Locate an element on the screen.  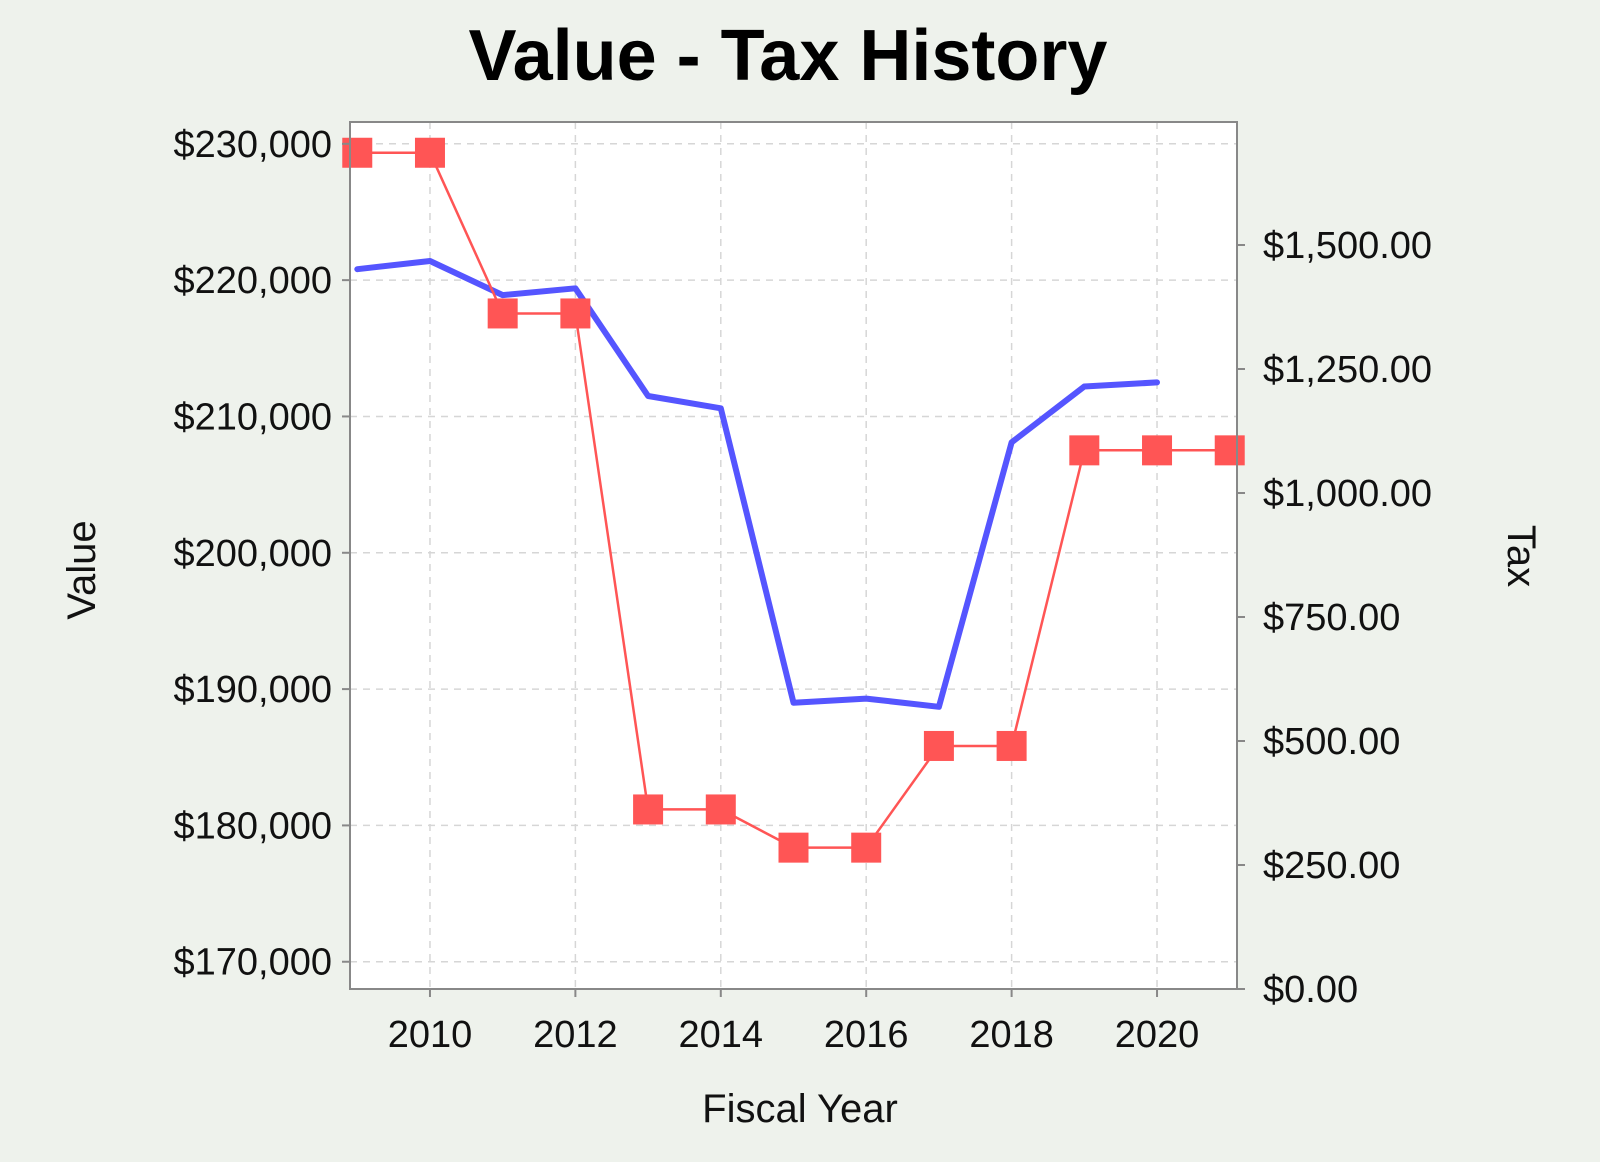
y2-axis-label: Tax is located at coordinates (1521, 556).